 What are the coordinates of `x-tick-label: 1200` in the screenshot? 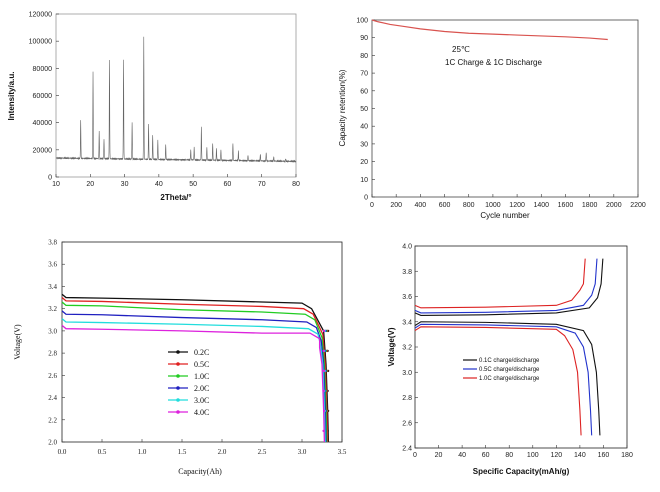 It's located at (517, 205).